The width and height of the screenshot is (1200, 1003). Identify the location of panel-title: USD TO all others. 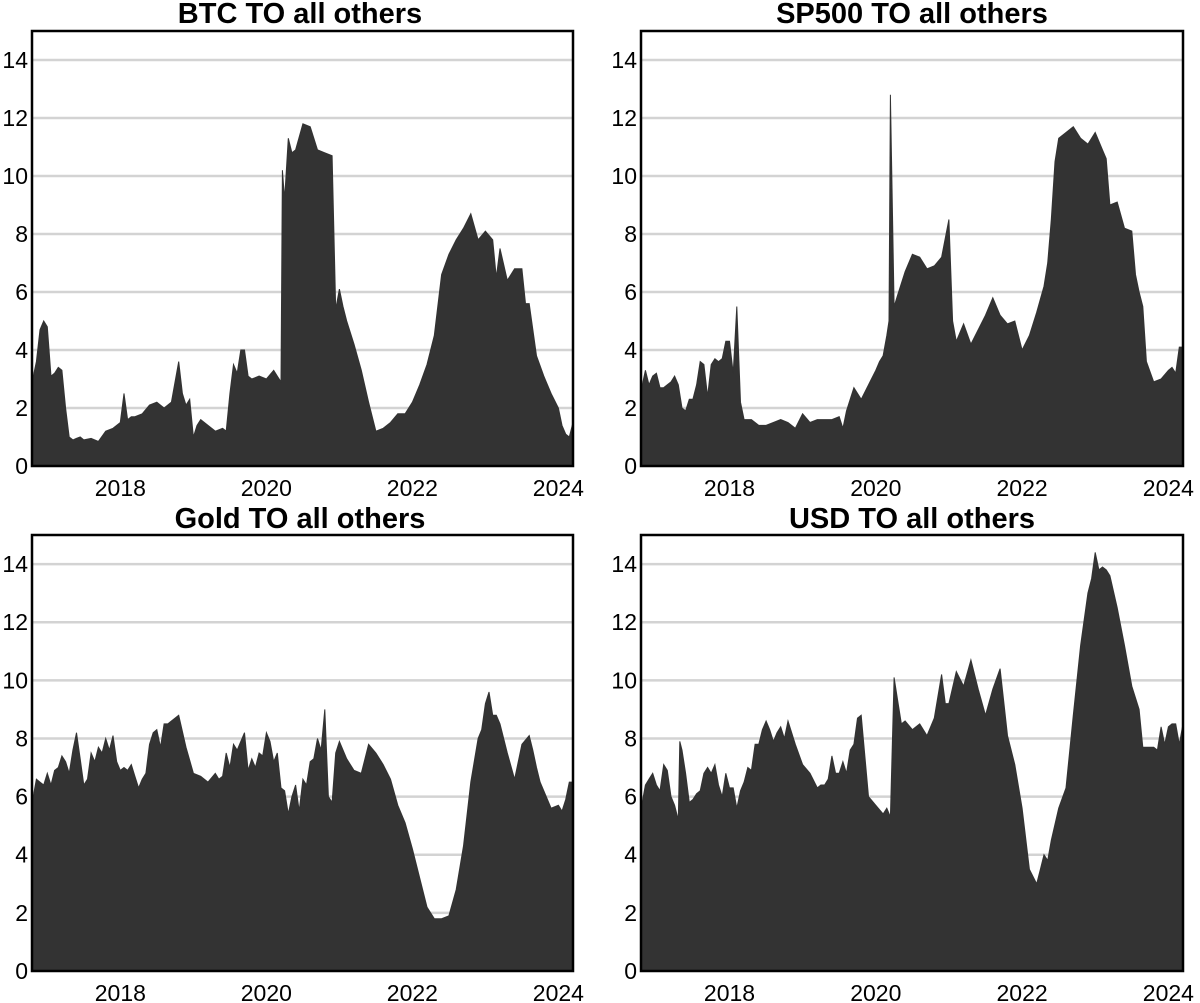
(912, 519).